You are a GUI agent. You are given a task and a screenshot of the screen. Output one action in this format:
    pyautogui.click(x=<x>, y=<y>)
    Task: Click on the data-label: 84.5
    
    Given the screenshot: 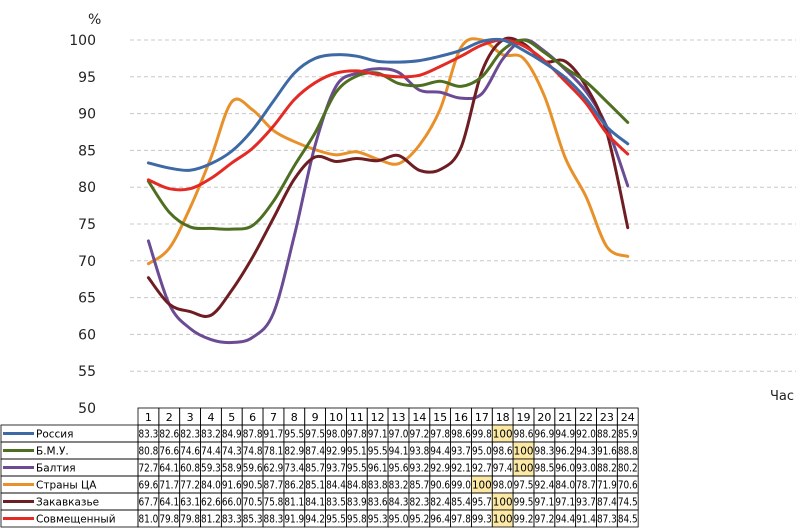 What is the action you would take?
    pyautogui.click(x=628, y=520)
    